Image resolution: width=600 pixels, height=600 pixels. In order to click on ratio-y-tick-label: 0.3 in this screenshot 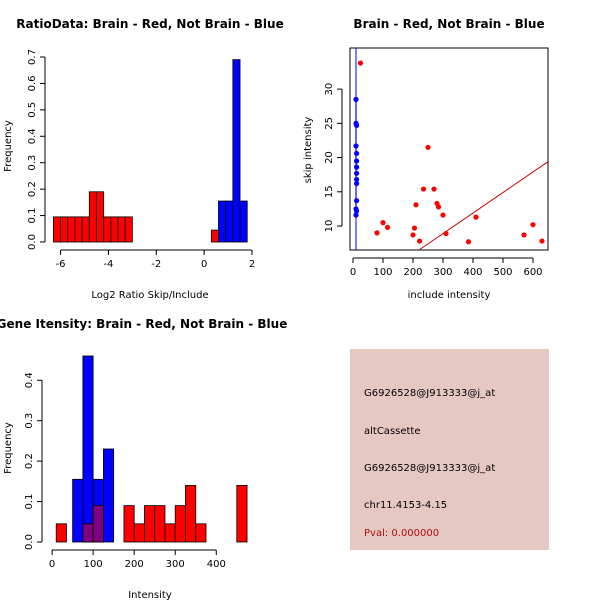, I will do `click(32, 163)`.